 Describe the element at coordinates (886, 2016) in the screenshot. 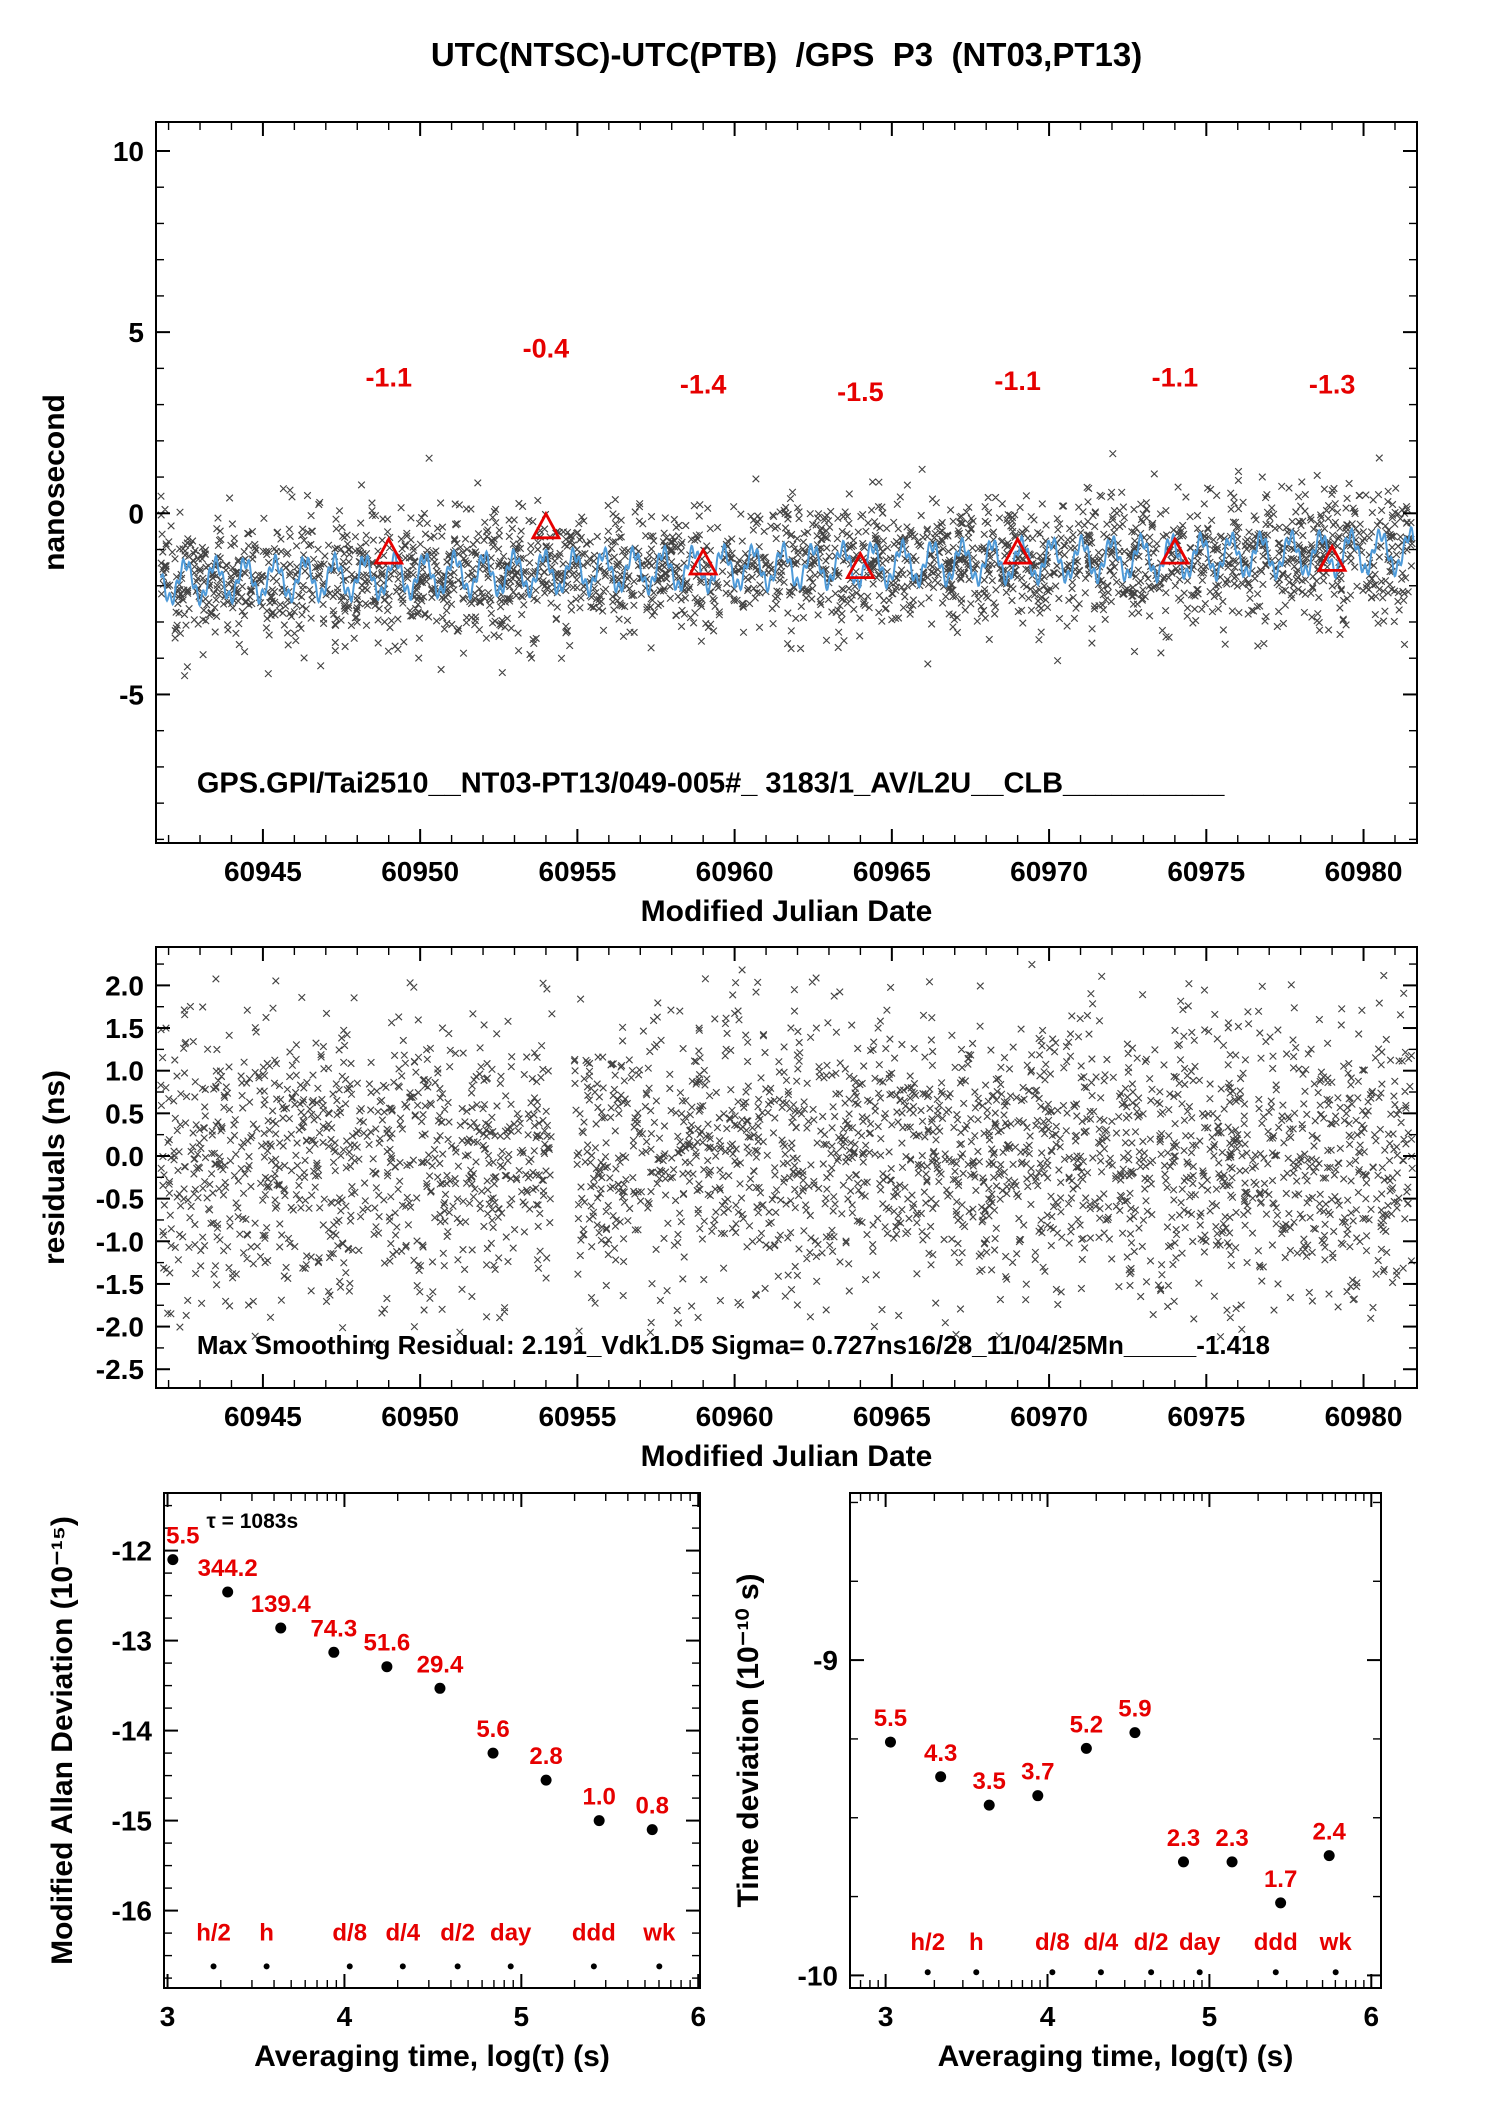

I see `tdev_plot-xtick-label: 3` at that location.